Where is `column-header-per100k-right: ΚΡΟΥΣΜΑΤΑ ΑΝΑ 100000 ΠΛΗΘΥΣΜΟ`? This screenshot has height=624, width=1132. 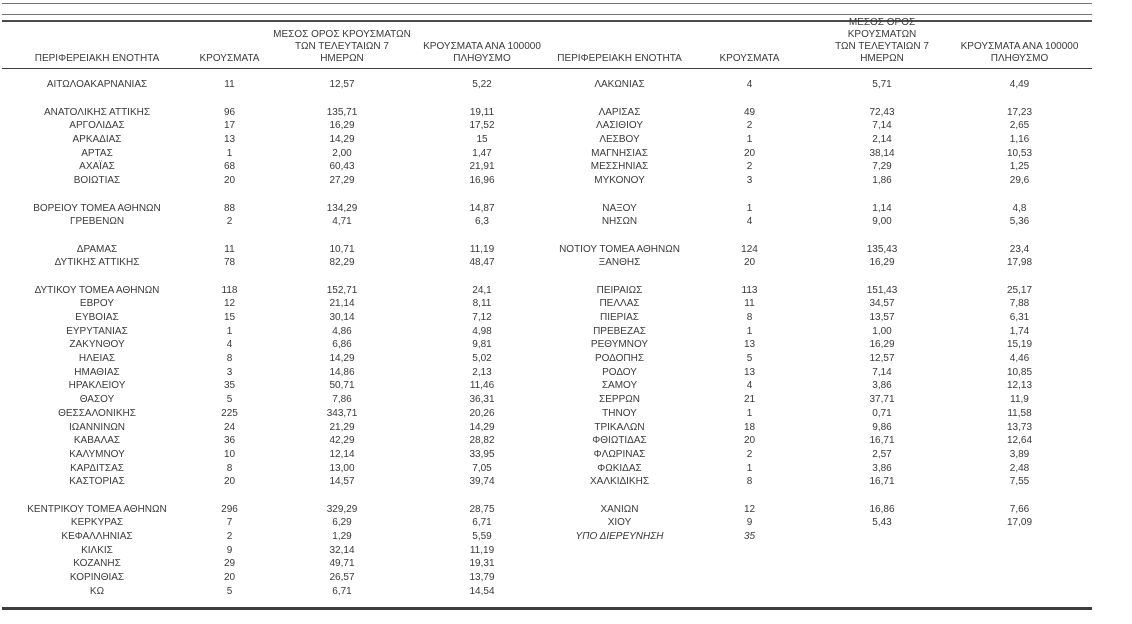 column-header-per100k-right: ΚΡΟΥΣΜΑΤΑ ΑΝΑ 100000 ΠΛΗΘΥΣΜΟ is located at coordinates (1019, 52).